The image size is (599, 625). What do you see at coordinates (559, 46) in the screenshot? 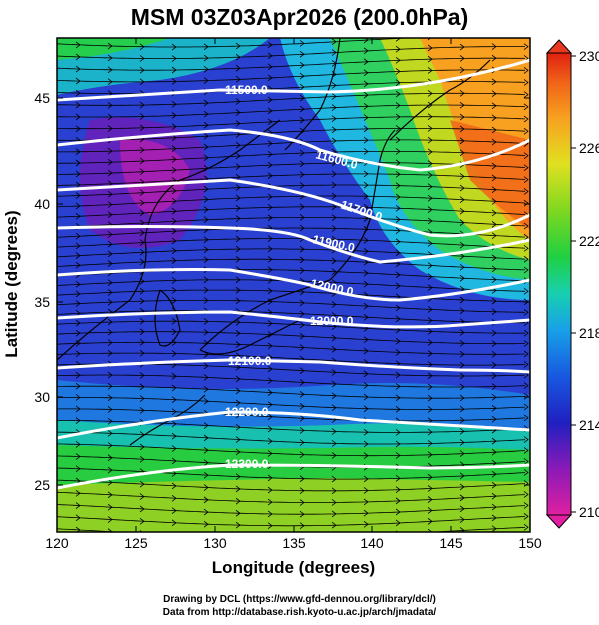
I see `colorbar-max-triangle` at bounding box center [559, 46].